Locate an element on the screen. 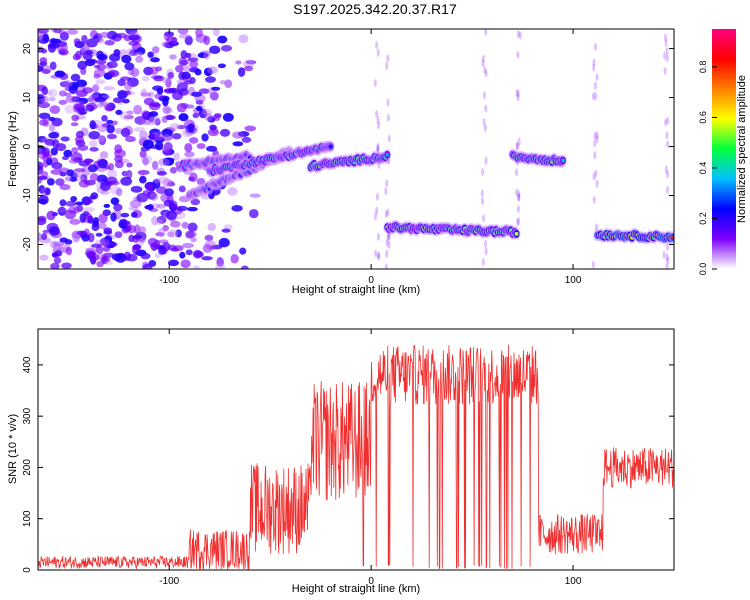  colorbar-tick-label: 0.6 is located at coordinates (703, 117).